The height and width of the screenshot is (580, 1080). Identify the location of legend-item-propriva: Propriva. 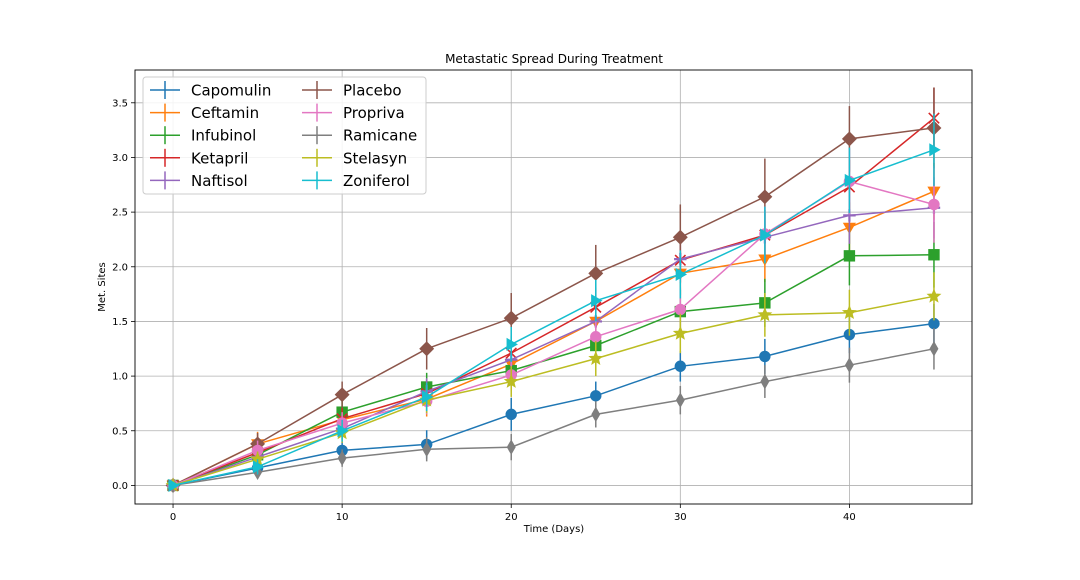
(353, 112).